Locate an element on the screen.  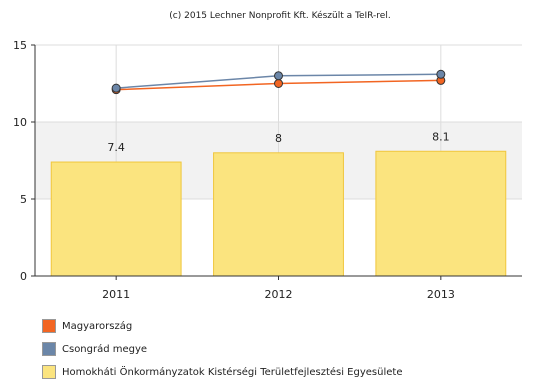
x-tick-label: 2013 is located at coordinates (441, 294).